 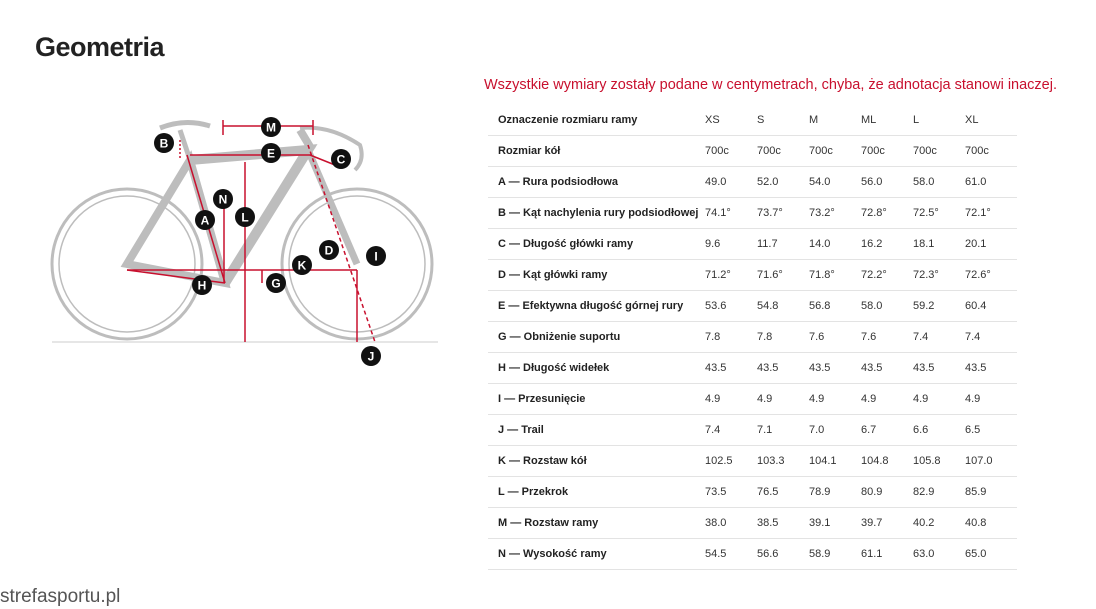 What do you see at coordinates (887, 337) in the screenshot?
I see `cell: 7.6` at bounding box center [887, 337].